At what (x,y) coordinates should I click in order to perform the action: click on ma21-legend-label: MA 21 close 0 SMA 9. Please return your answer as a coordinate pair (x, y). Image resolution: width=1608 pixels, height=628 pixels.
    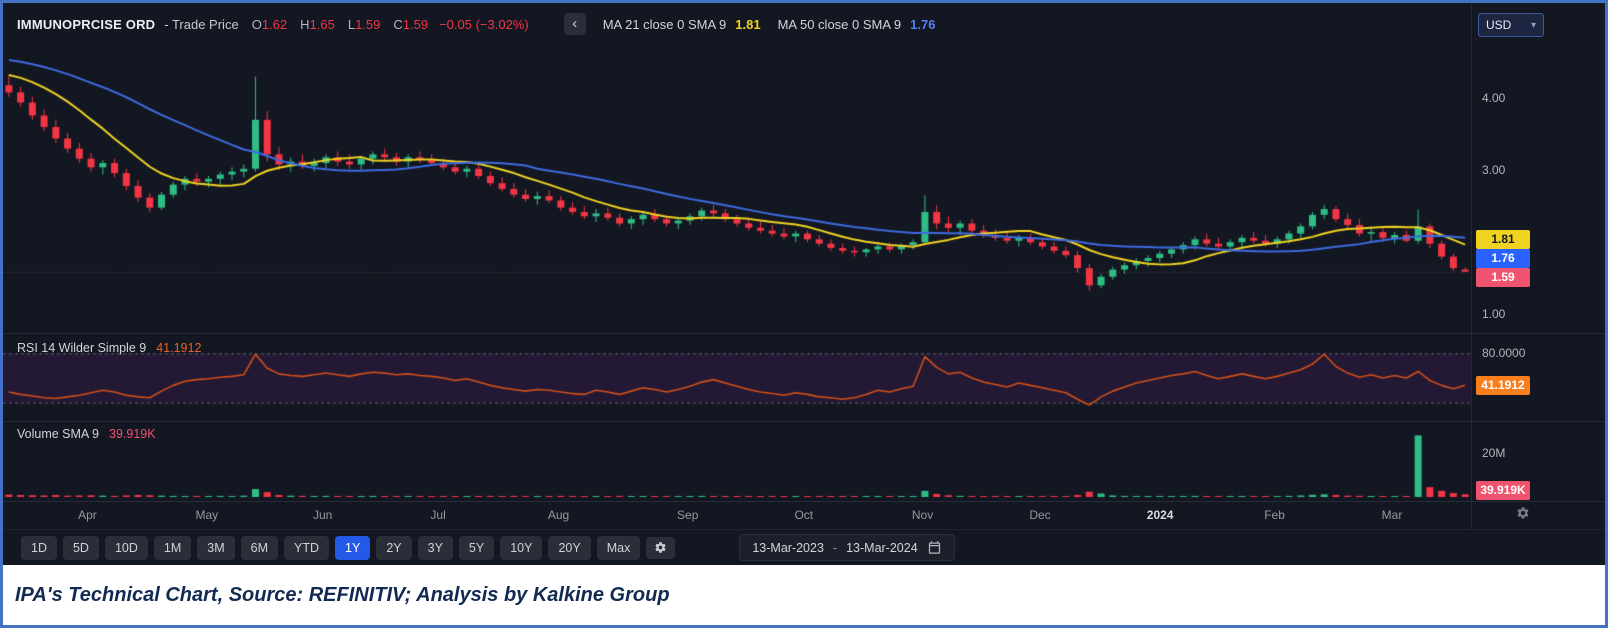
    Looking at the image, I should click on (664, 24).